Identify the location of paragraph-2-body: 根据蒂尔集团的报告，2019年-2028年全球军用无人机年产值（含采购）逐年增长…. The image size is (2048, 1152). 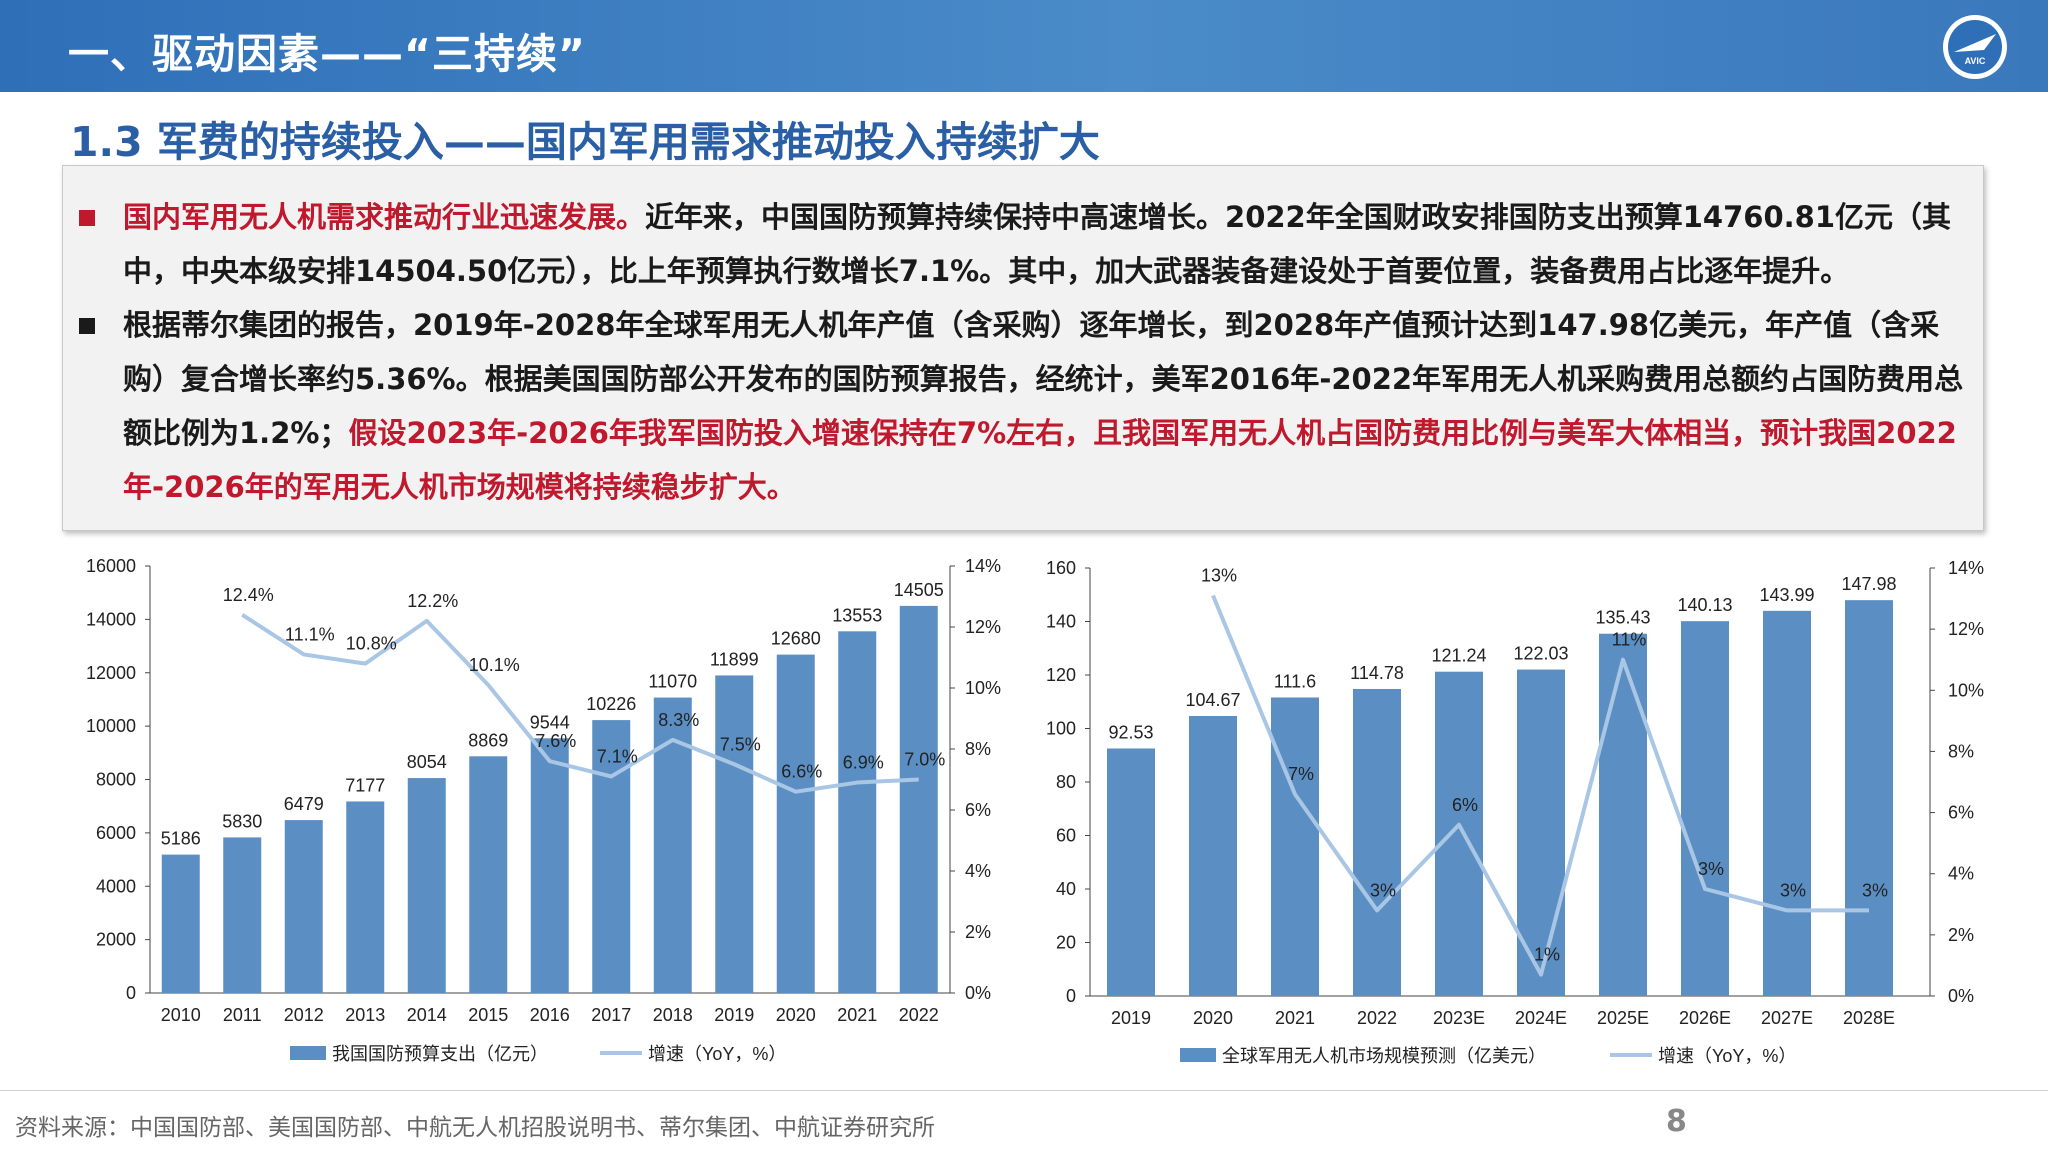
(1043, 379).